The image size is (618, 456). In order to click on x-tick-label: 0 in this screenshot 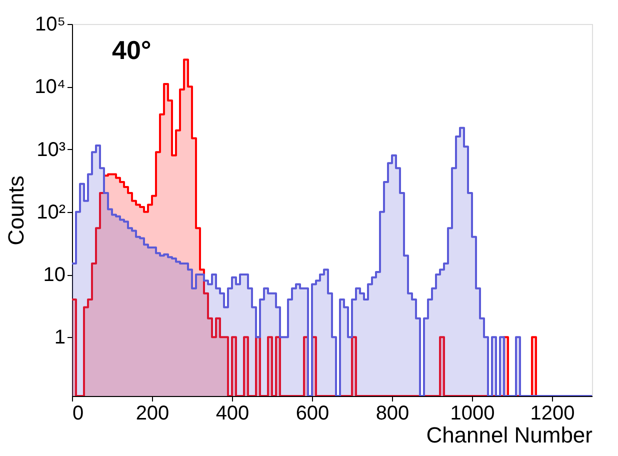, I will do `click(78, 413)`.